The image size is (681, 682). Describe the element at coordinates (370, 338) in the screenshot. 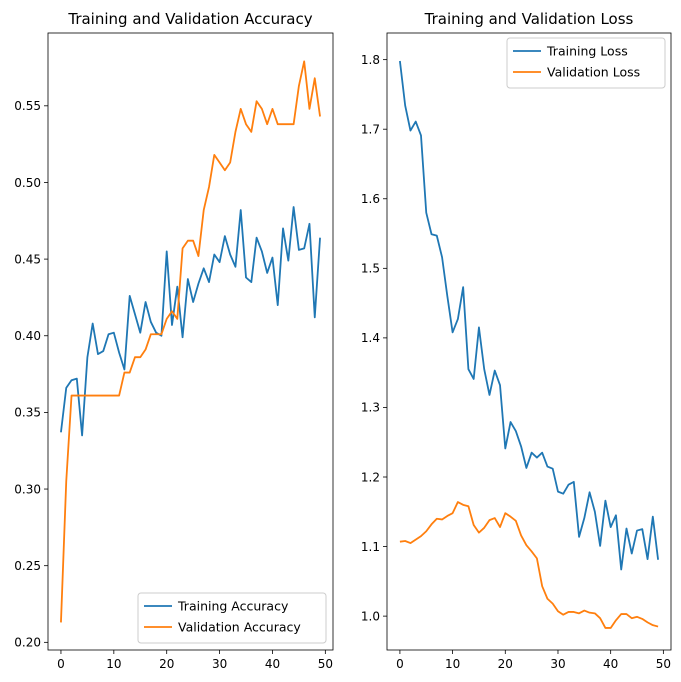

I see `loss-y-tick-label-4: 1.4` at that location.